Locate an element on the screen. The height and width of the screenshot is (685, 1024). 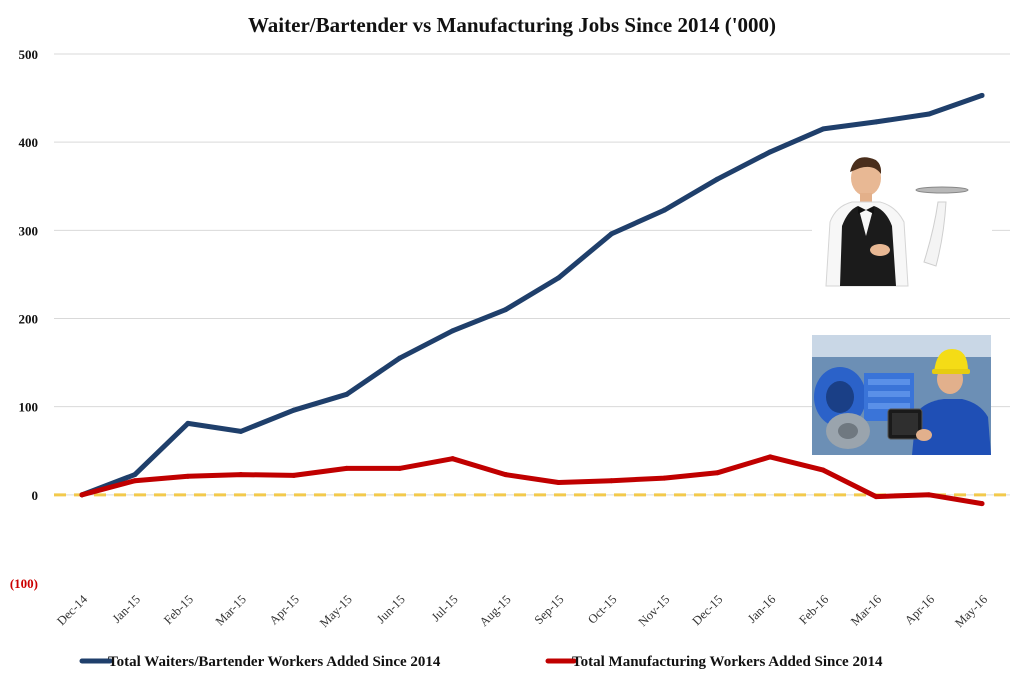
waiter-illustration is located at coordinates (902, 218).